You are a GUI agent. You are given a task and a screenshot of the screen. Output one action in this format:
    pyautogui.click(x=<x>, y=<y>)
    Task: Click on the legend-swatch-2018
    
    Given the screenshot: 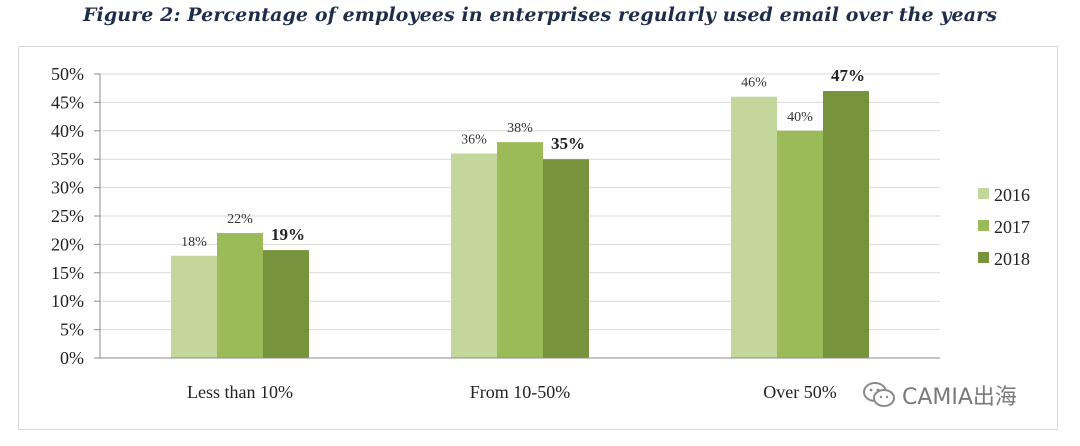 What is the action you would take?
    pyautogui.click(x=983, y=257)
    